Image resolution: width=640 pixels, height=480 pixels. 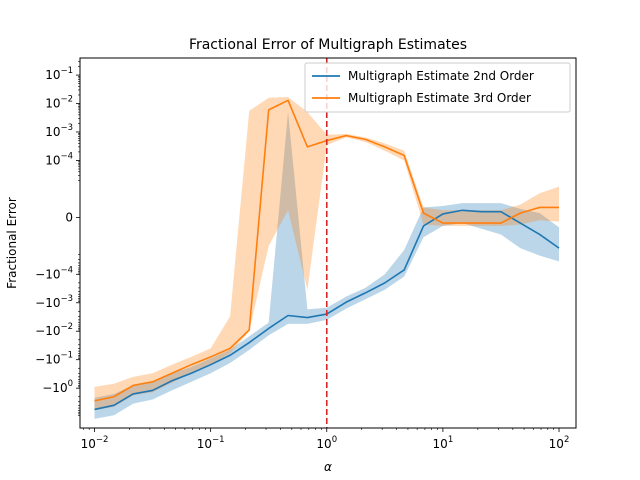 I want to click on x-axis: 10⁻² 10⁻¹ 10⁰ 10¹ 10², so click(x=325, y=439).